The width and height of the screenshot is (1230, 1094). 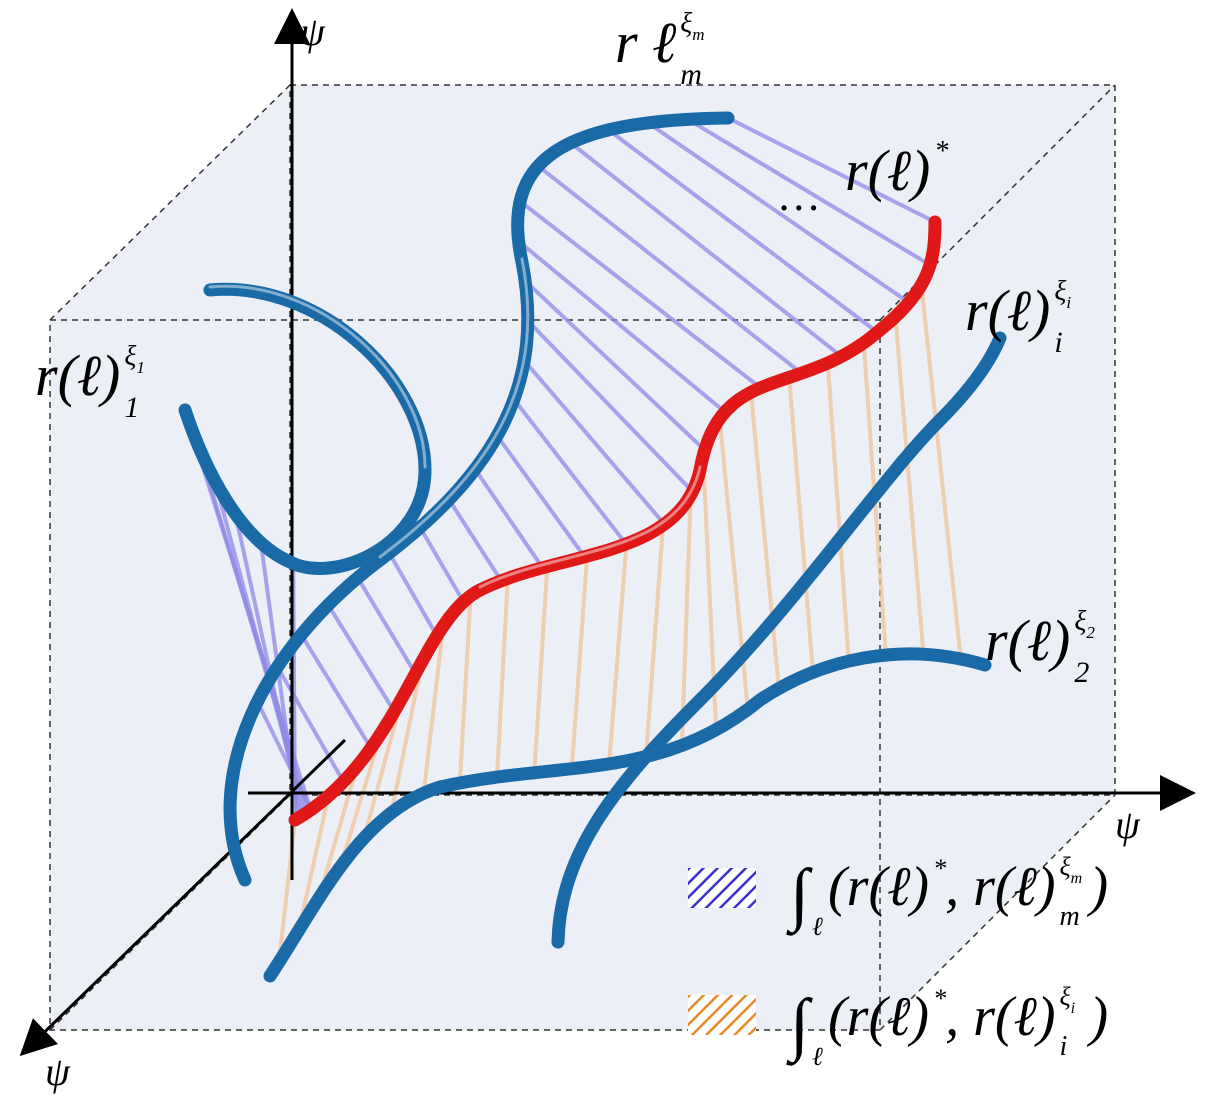 I want to click on label-sub: m, so click(x=691, y=74).